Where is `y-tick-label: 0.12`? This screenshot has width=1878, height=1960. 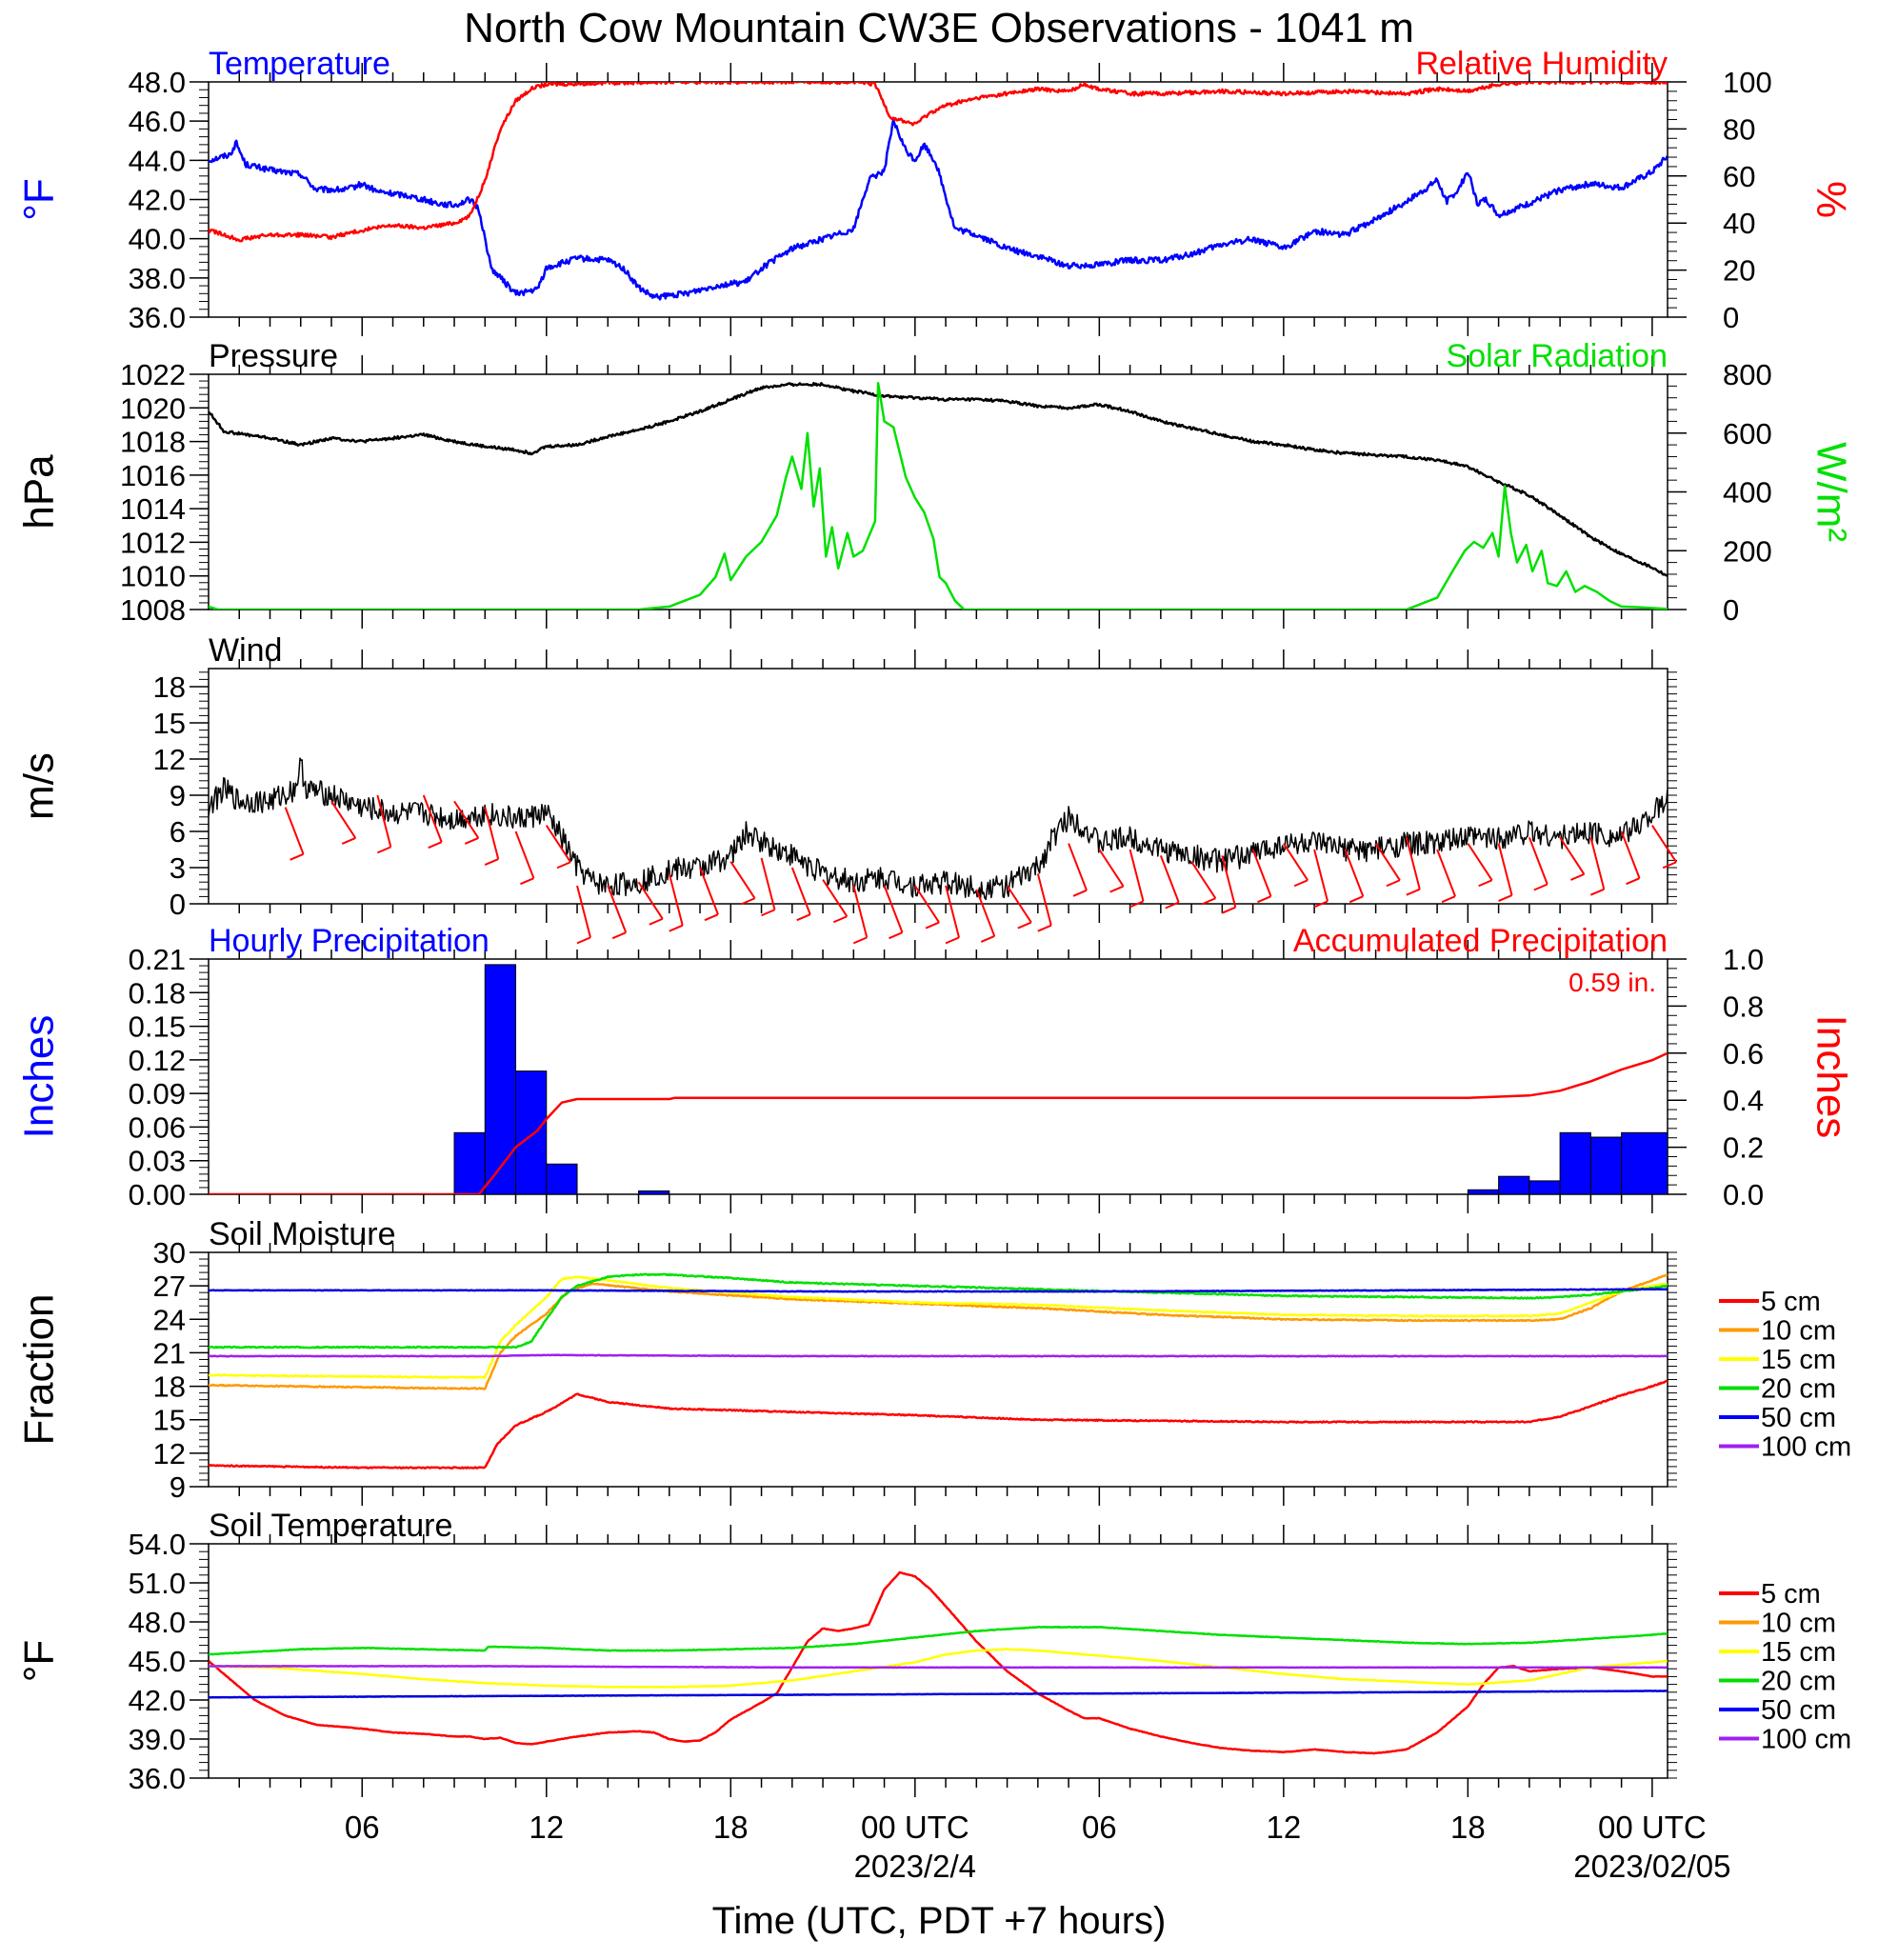
y-tick-label: 0.12 is located at coordinates (157, 1060).